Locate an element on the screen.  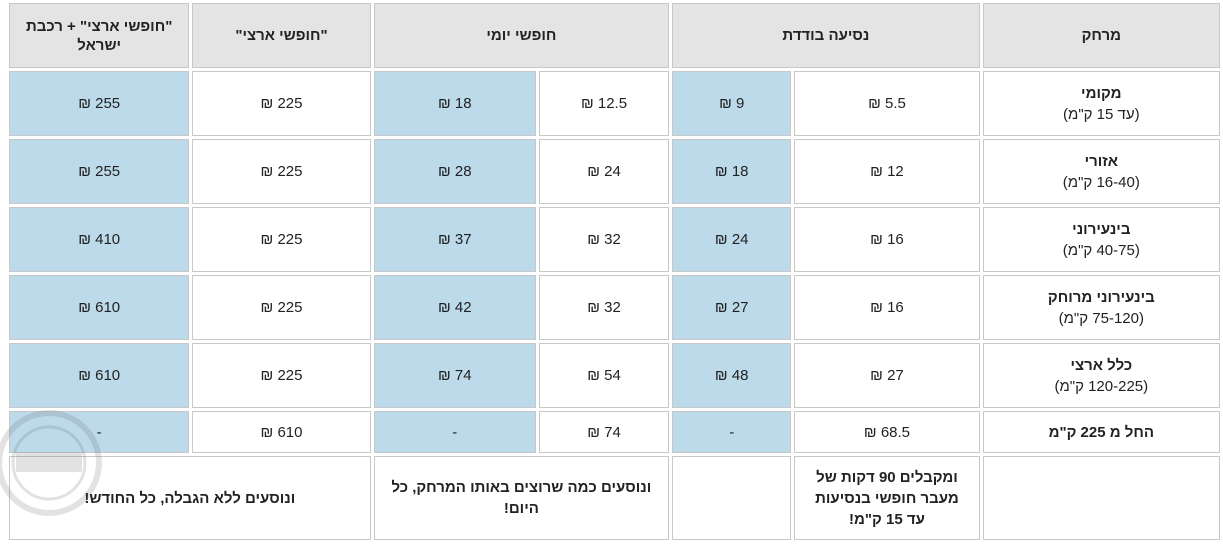
distance-cell: בינעירוני מרוחק (75-120 ק"מ) is located at coordinates (1101, 307).